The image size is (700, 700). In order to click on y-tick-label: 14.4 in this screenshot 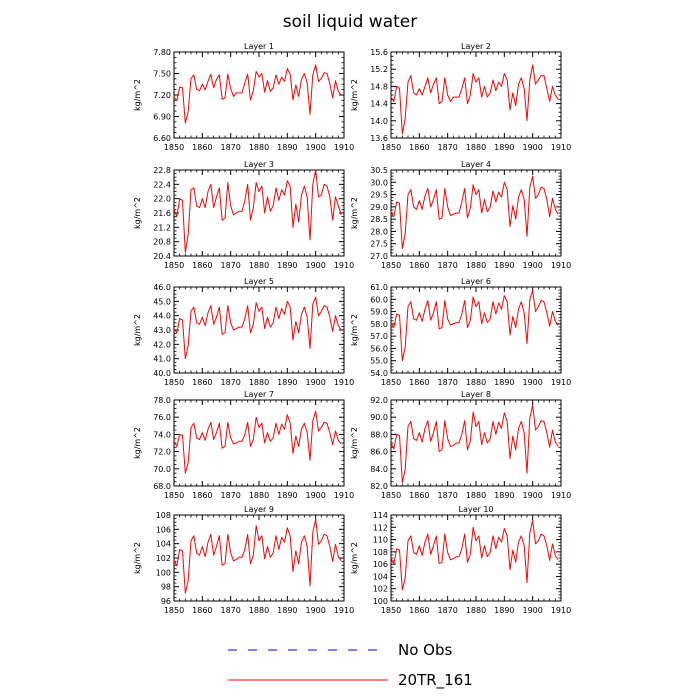, I will do `click(379, 104)`.